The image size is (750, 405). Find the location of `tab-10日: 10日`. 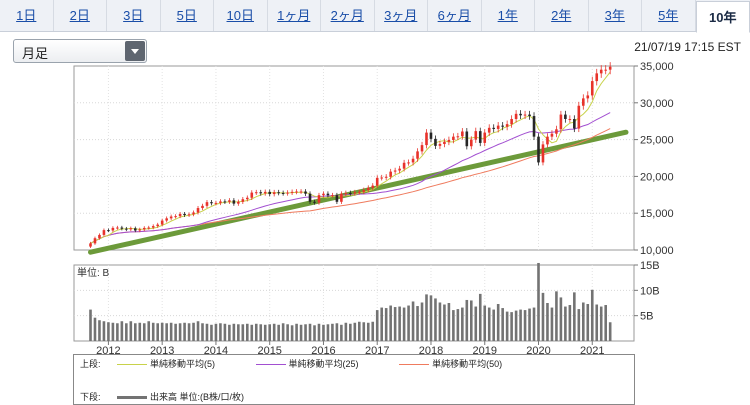

tab-10日: 10日 is located at coordinates (241, 15).